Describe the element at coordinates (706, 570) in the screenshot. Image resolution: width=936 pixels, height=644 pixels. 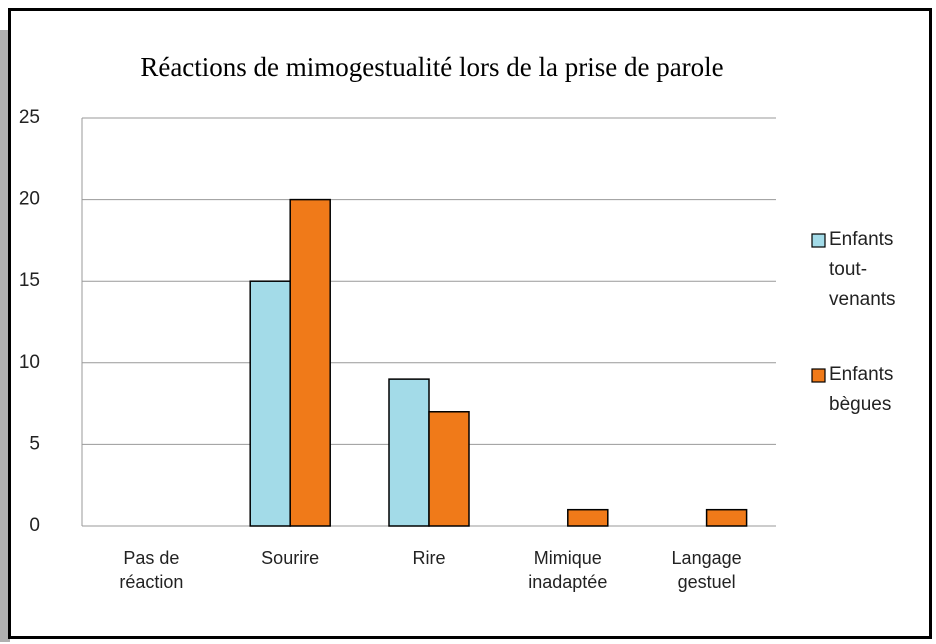
I see `x-tick-label: Langage gestuel` at that location.